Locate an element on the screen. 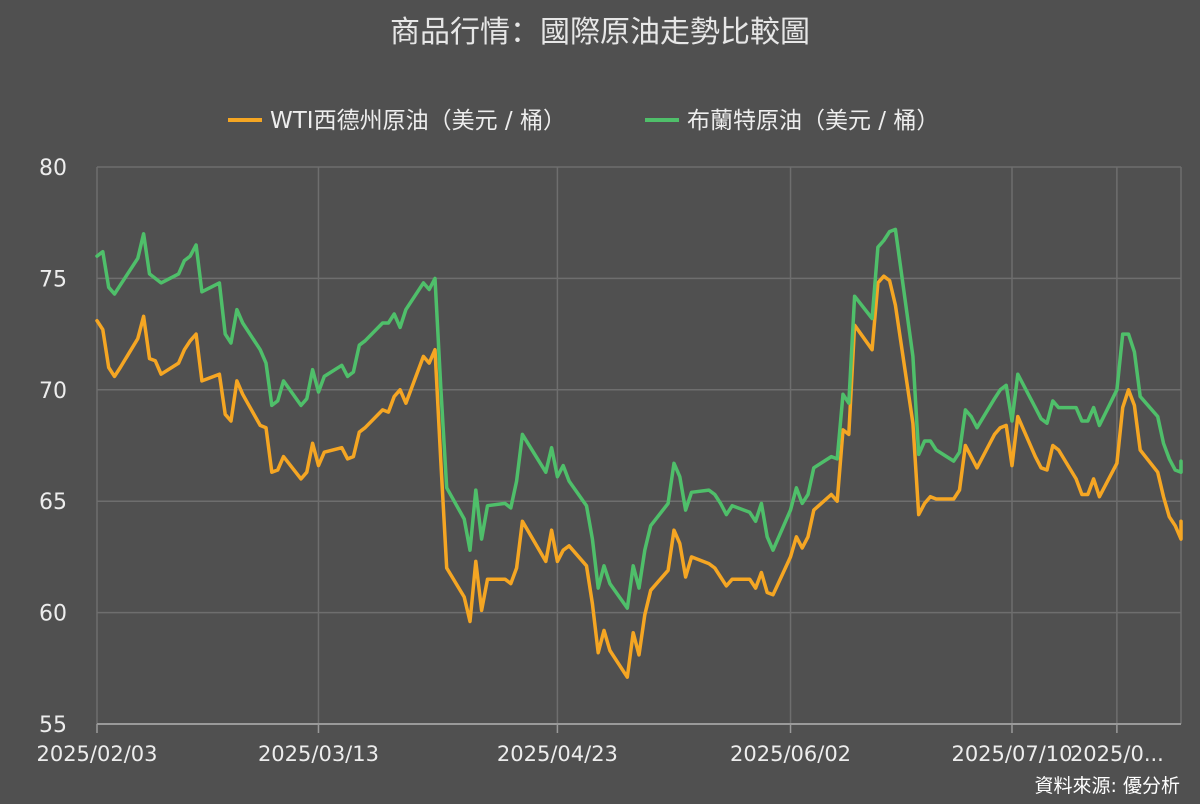 This screenshot has height=804, width=1200. legend-label-brent: 布蘭特原油（美元 / 桶） is located at coordinates (813, 121).